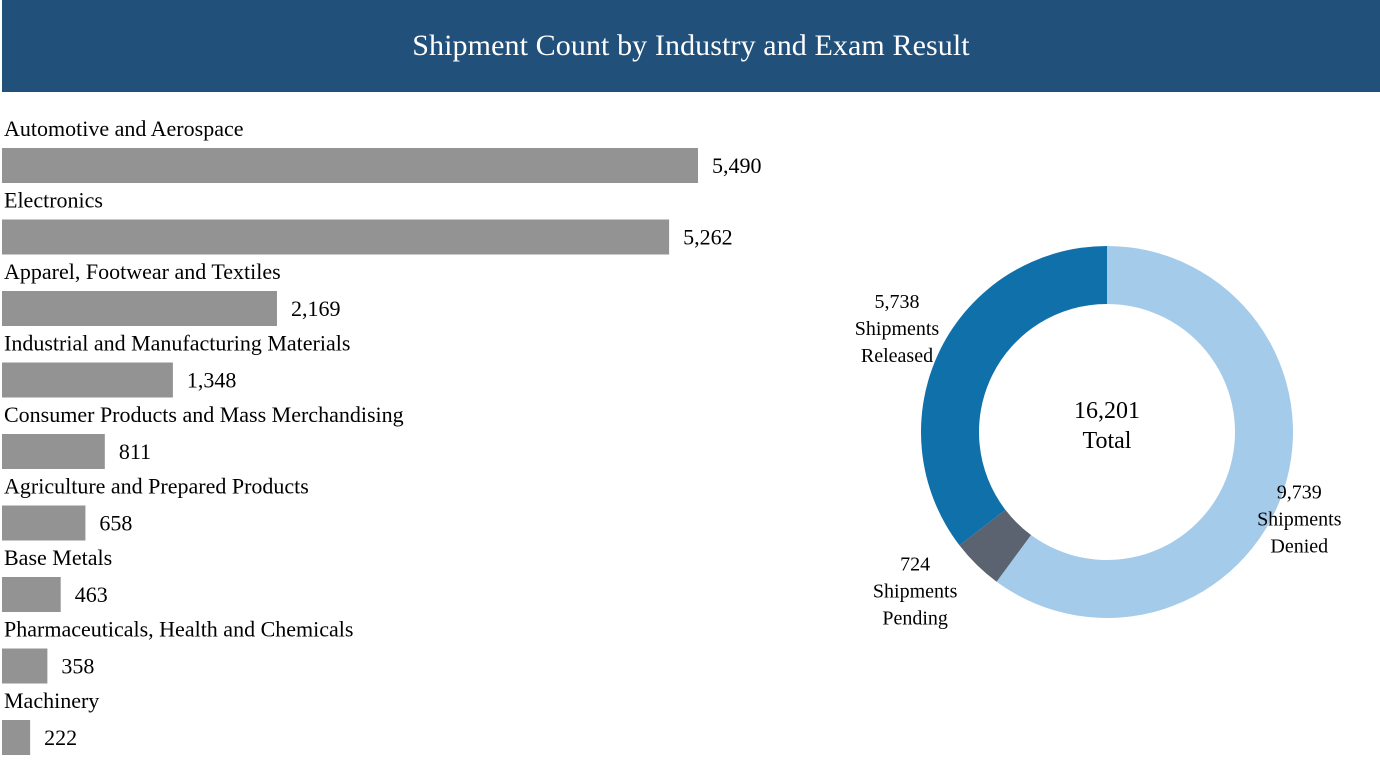  I want to click on donut-slice-released, so click(1014, 396).